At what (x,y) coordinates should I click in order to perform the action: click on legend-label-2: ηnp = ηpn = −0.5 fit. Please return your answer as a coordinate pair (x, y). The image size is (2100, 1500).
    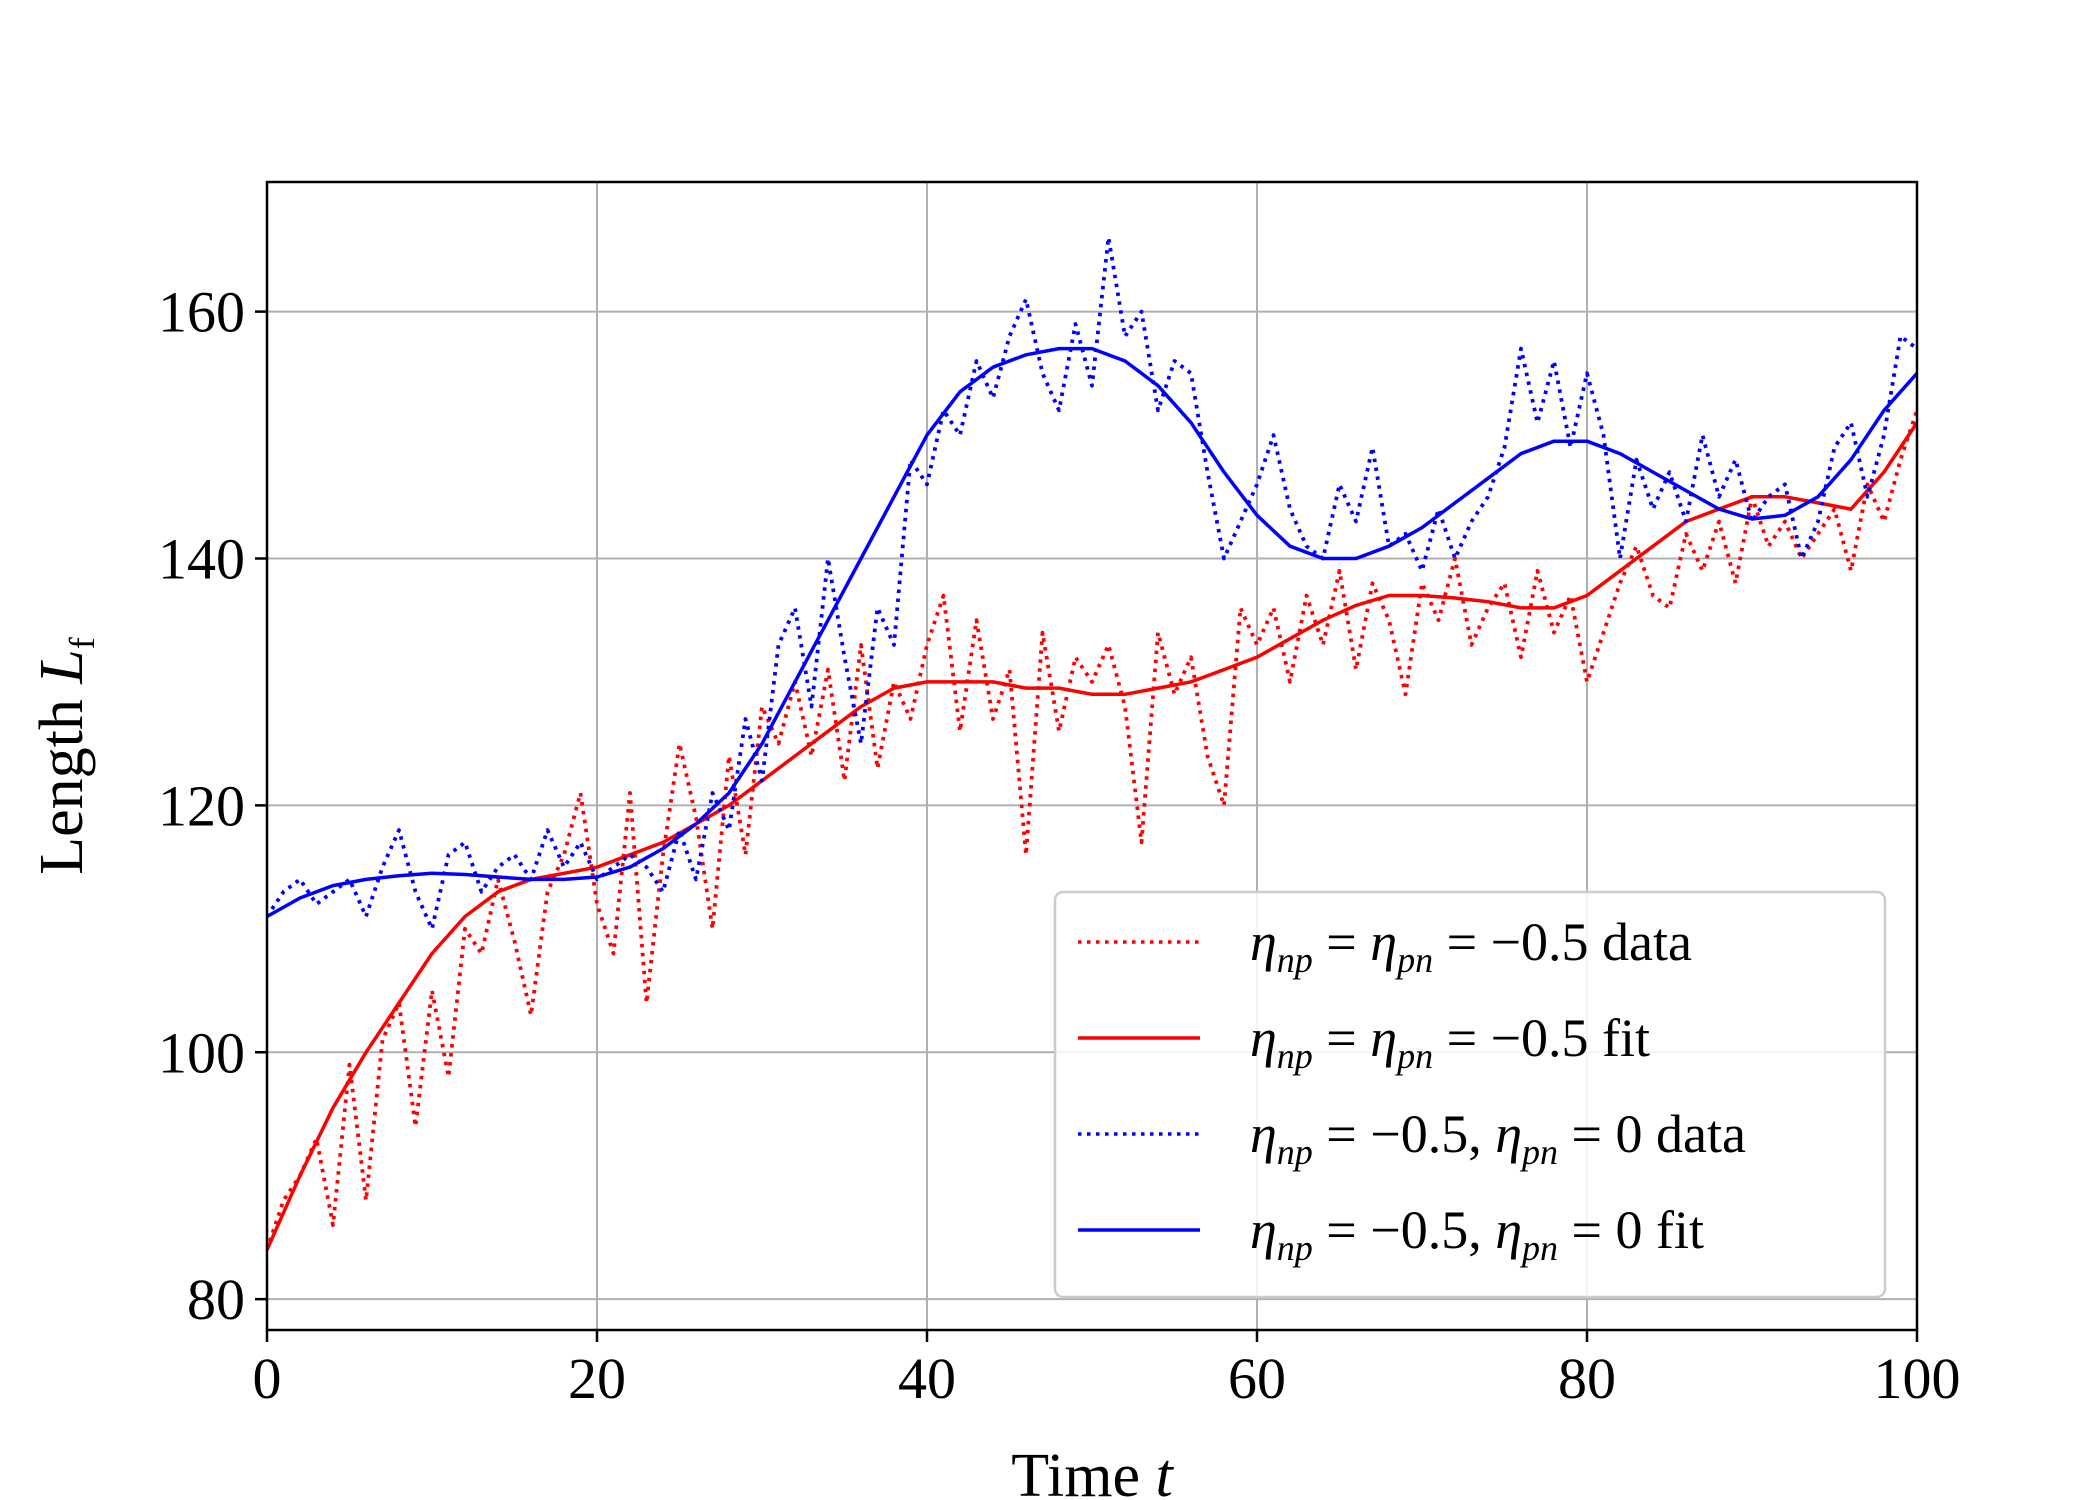
    Looking at the image, I should click on (1450, 1042).